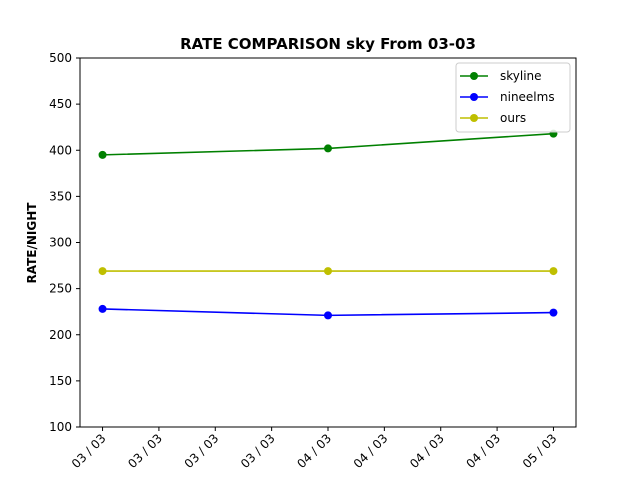 Image resolution: width=640 pixels, height=480 pixels. What do you see at coordinates (527, 97) in the screenshot?
I see `legend-label-nineelms: nineelms` at bounding box center [527, 97].